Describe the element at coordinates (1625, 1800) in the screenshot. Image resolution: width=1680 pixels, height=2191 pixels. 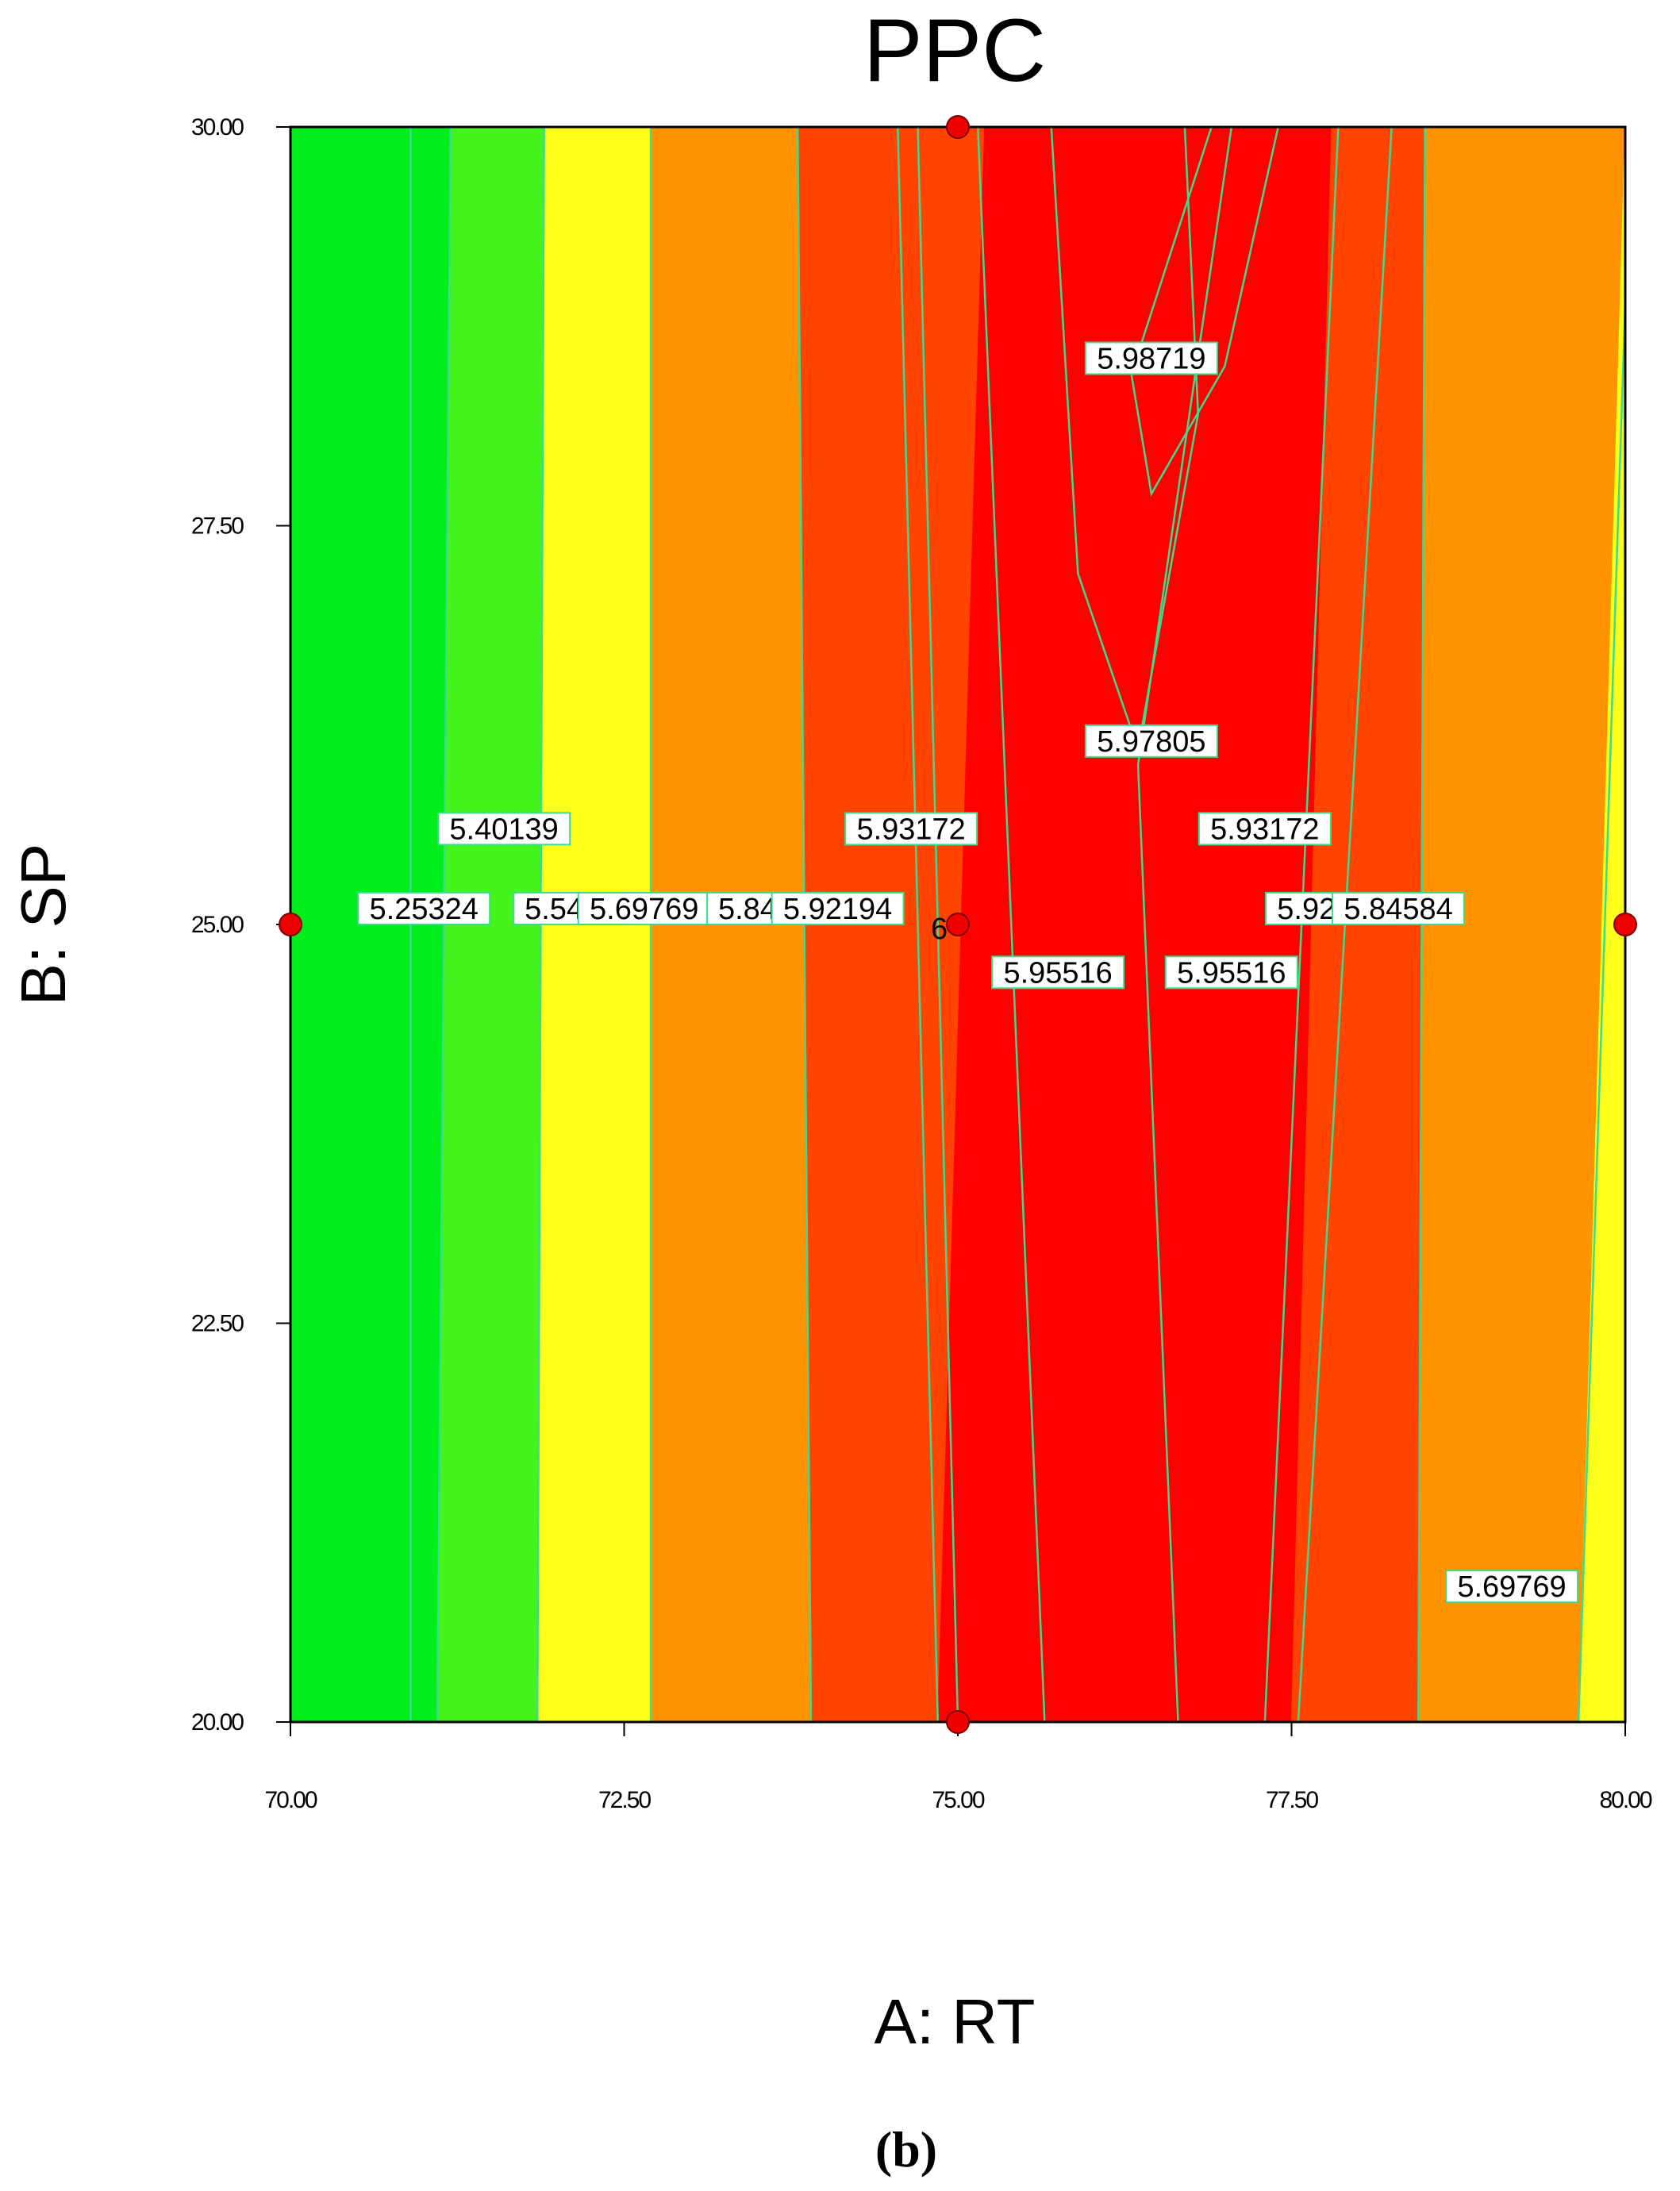
I see `x-tick-label: 80.00` at that location.